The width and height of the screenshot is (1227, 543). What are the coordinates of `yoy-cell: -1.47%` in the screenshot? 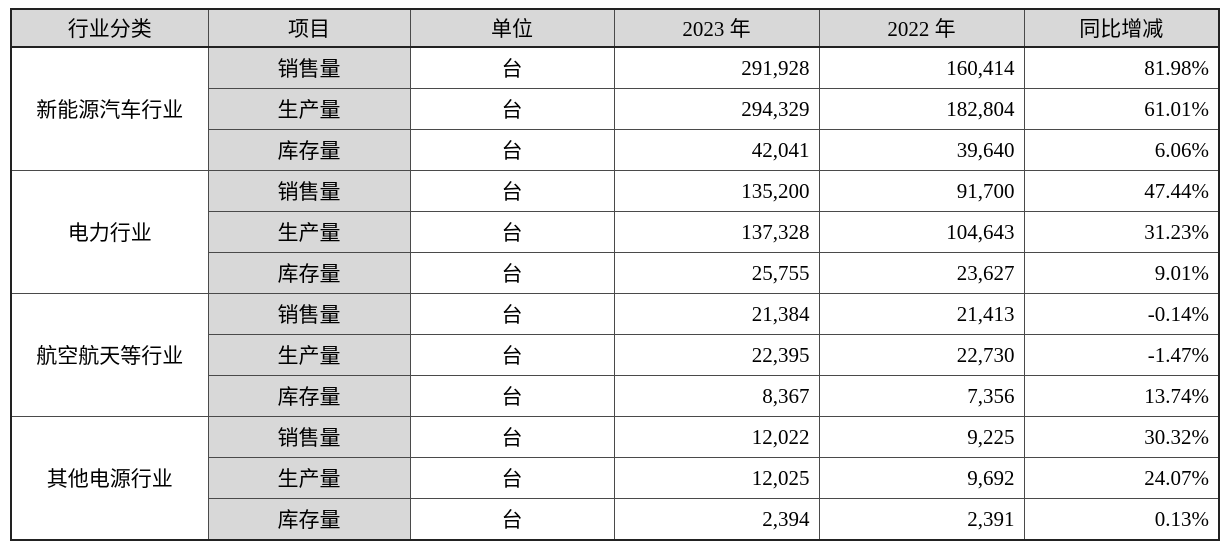 It's located at (1121, 355).